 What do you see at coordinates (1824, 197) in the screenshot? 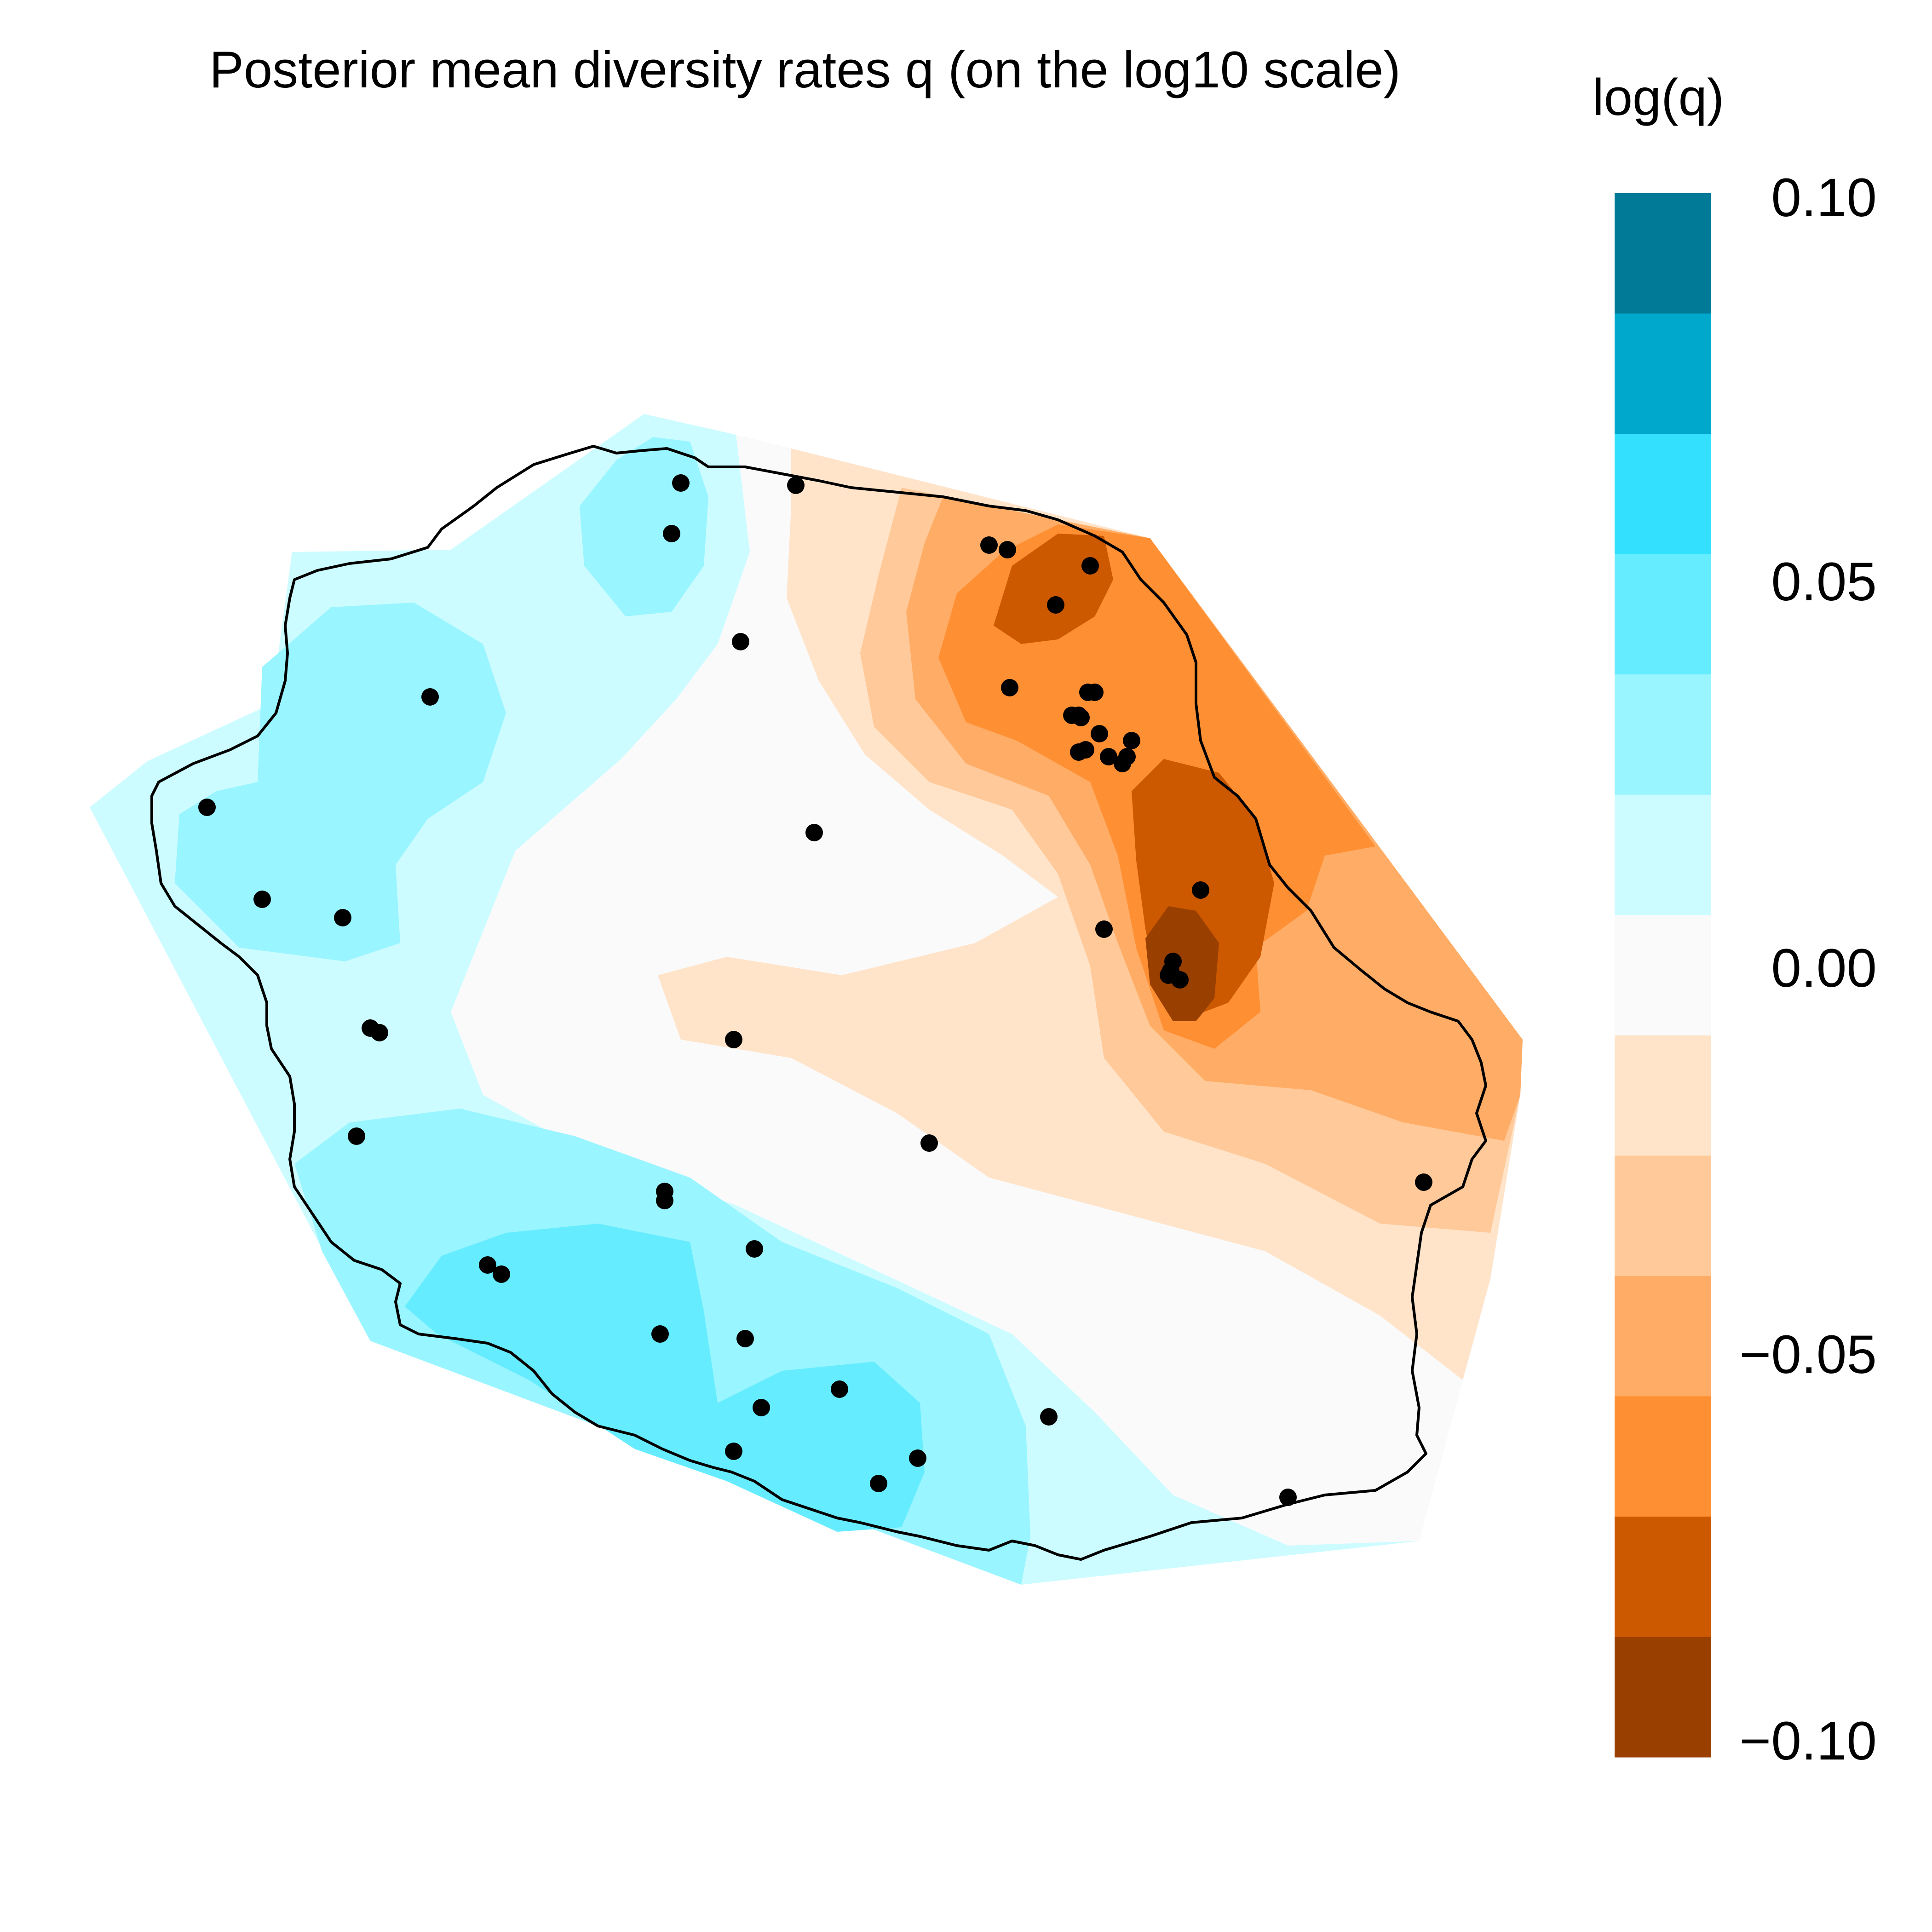
I see `legend-tick-0.10: 0.10` at bounding box center [1824, 197].